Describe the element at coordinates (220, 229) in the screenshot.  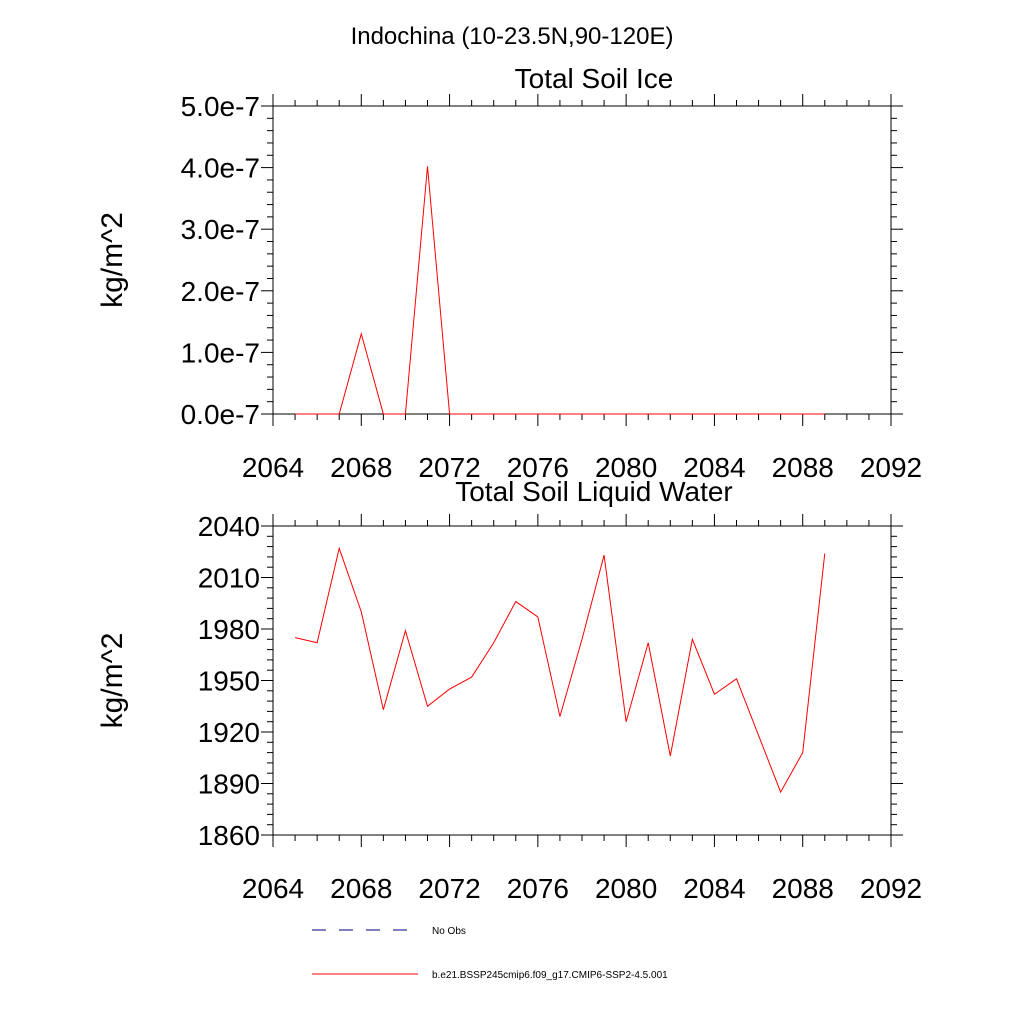
I see `y-tick-label: 3.0e-7` at that location.